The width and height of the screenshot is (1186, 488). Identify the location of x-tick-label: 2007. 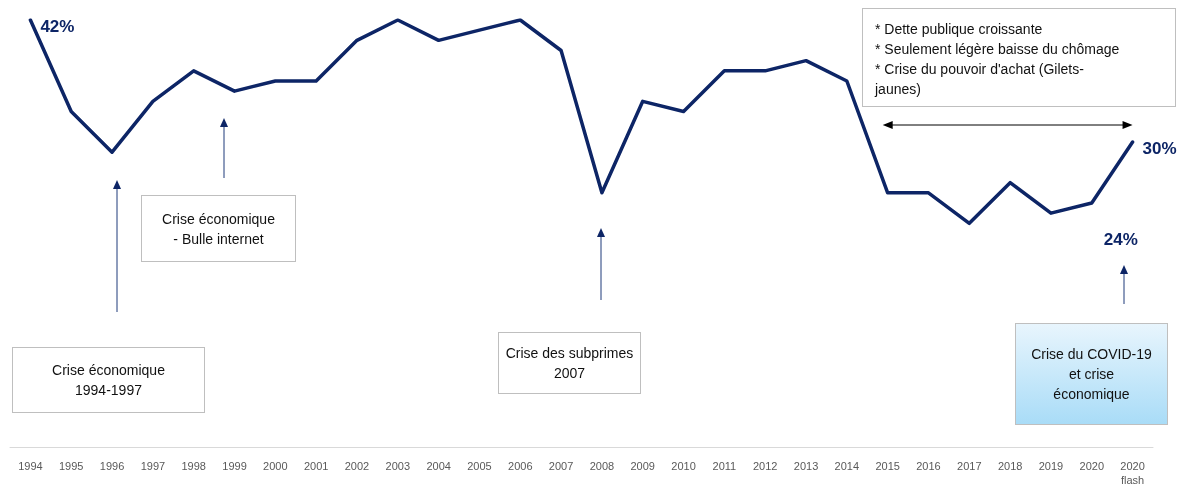
(561, 466).